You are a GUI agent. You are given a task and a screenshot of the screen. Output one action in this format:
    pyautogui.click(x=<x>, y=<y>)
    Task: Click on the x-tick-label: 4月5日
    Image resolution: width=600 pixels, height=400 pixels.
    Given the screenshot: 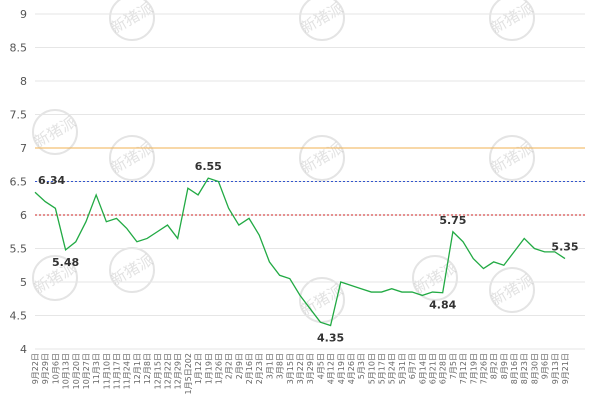 What is the action you would take?
    pyautogui.click(x=320, y=366)
    